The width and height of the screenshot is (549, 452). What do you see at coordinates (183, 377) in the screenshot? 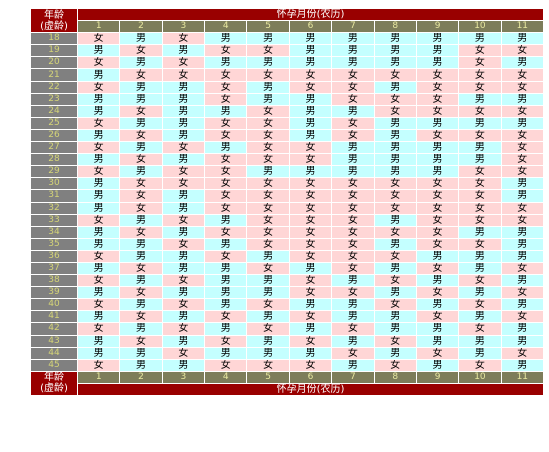
I see `footer-month-3: 3` at bounding box center [183, 377].